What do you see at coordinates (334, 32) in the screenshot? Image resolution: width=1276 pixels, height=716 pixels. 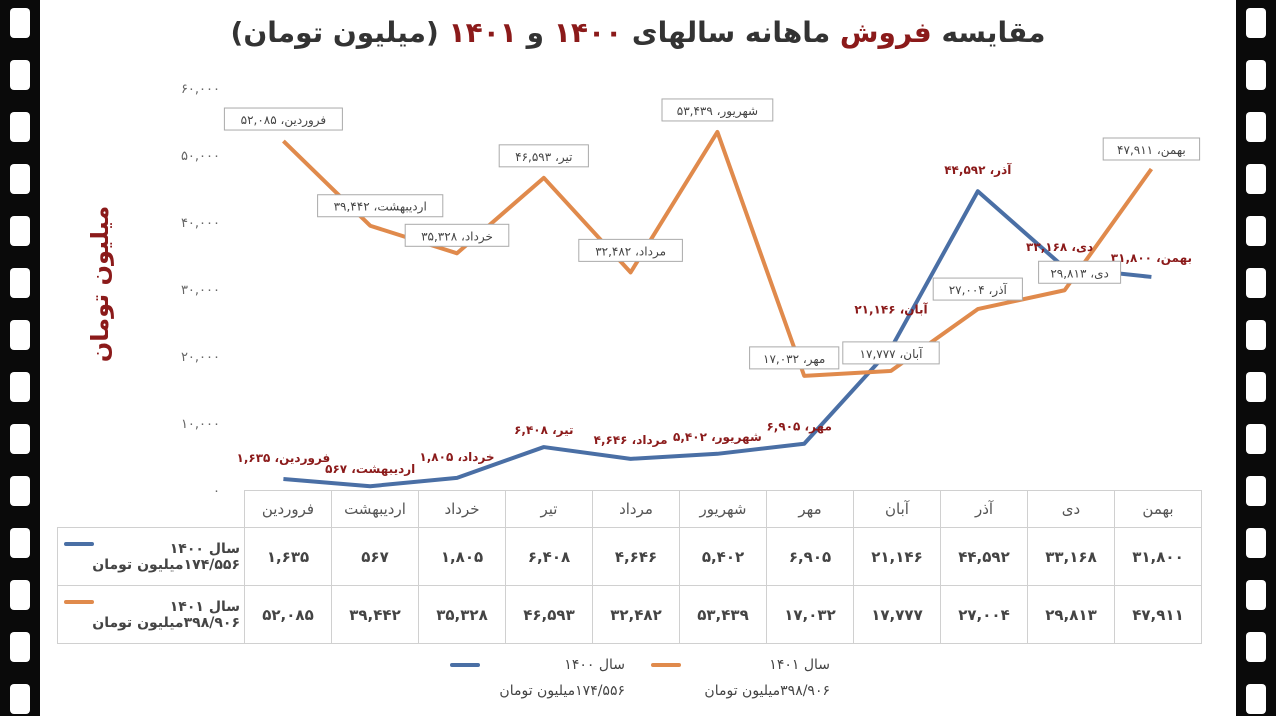 I see `title-part: (میلیون تومان)` at bounding box center [334, 32].